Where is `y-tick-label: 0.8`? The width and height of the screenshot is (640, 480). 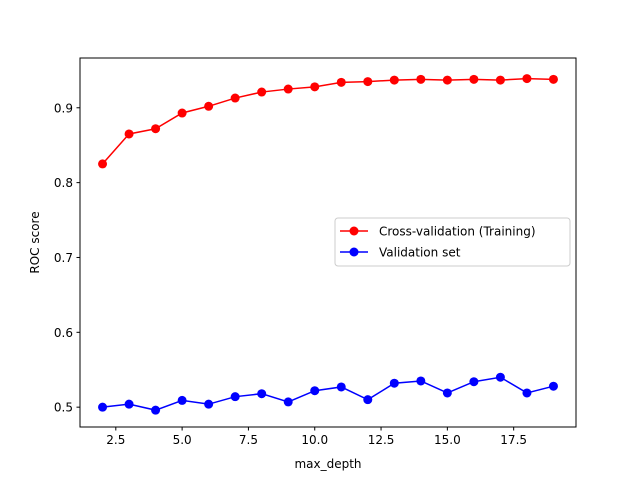 y-tick-label: 0.8 is located at coordinates (63, 183).